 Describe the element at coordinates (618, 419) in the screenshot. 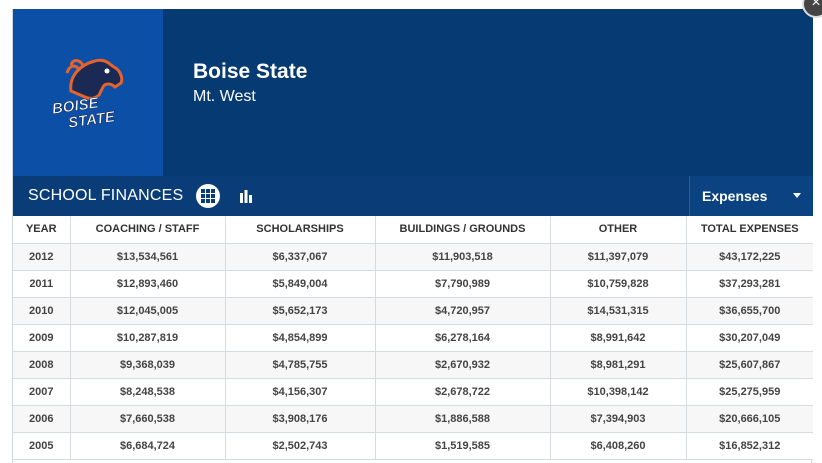

I see `amount-cell: $7,394,903` at that location.